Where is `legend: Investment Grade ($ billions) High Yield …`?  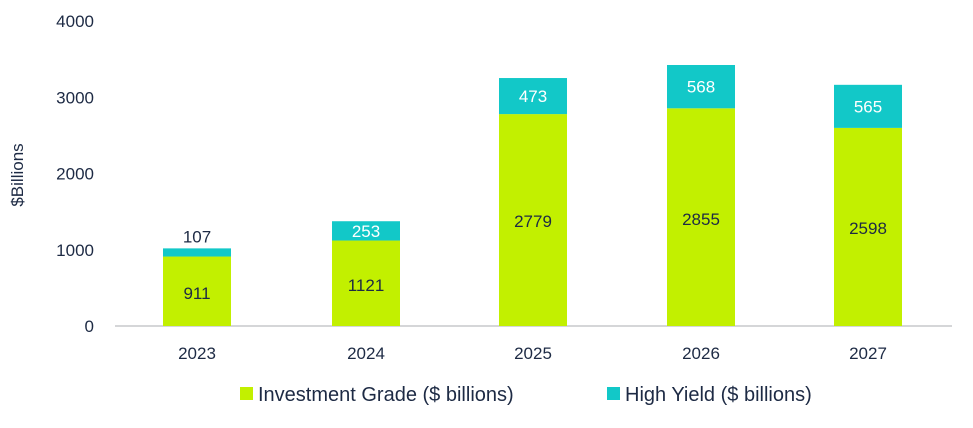
legend: Investment Grade ($ billions) High Yield … is located at coordinates (526, 395).